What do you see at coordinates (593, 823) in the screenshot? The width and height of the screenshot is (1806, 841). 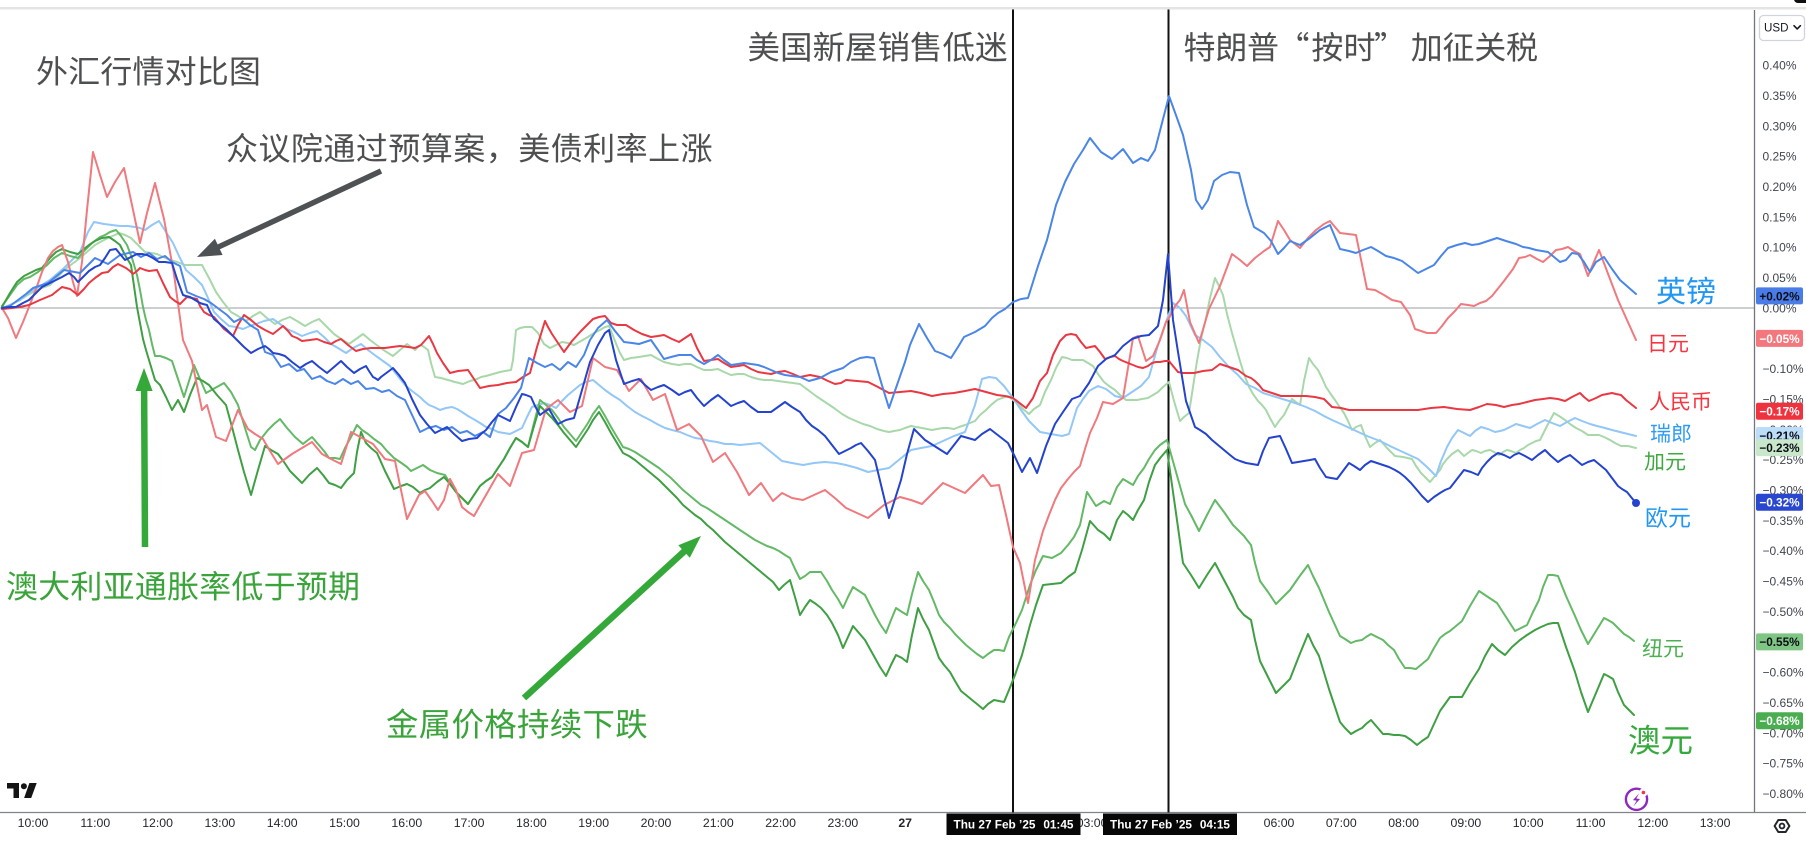 I see `svg-text: 19:00` at bounding box center [593, 823].